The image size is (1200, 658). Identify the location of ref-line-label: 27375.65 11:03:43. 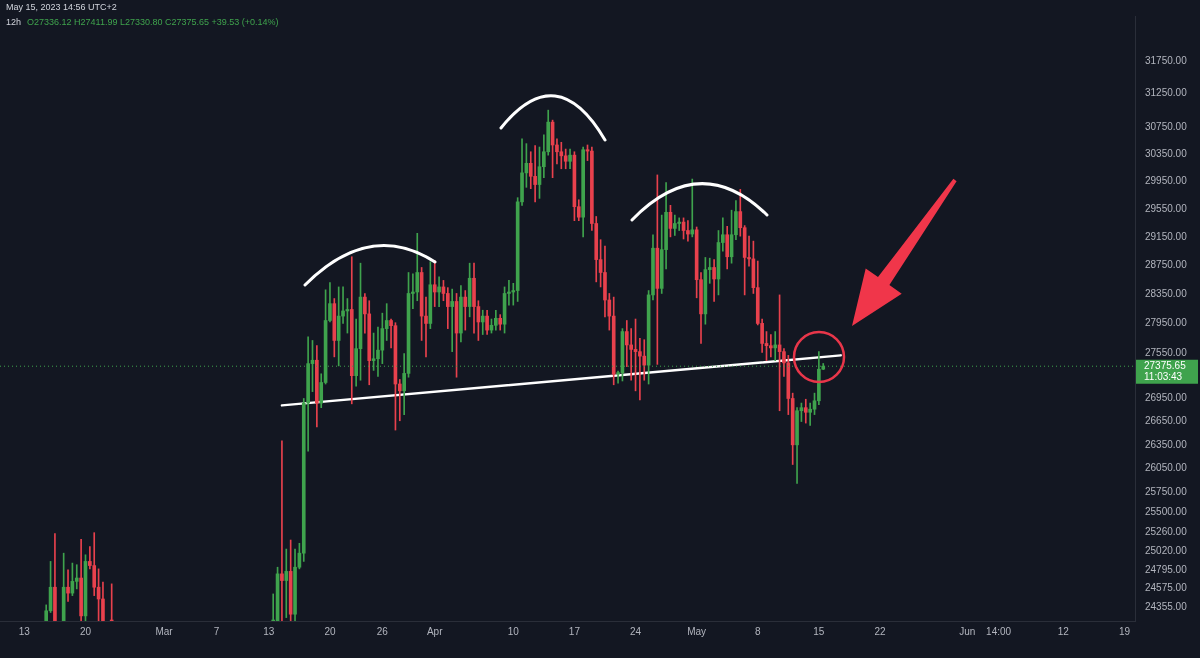
(1165, 370).